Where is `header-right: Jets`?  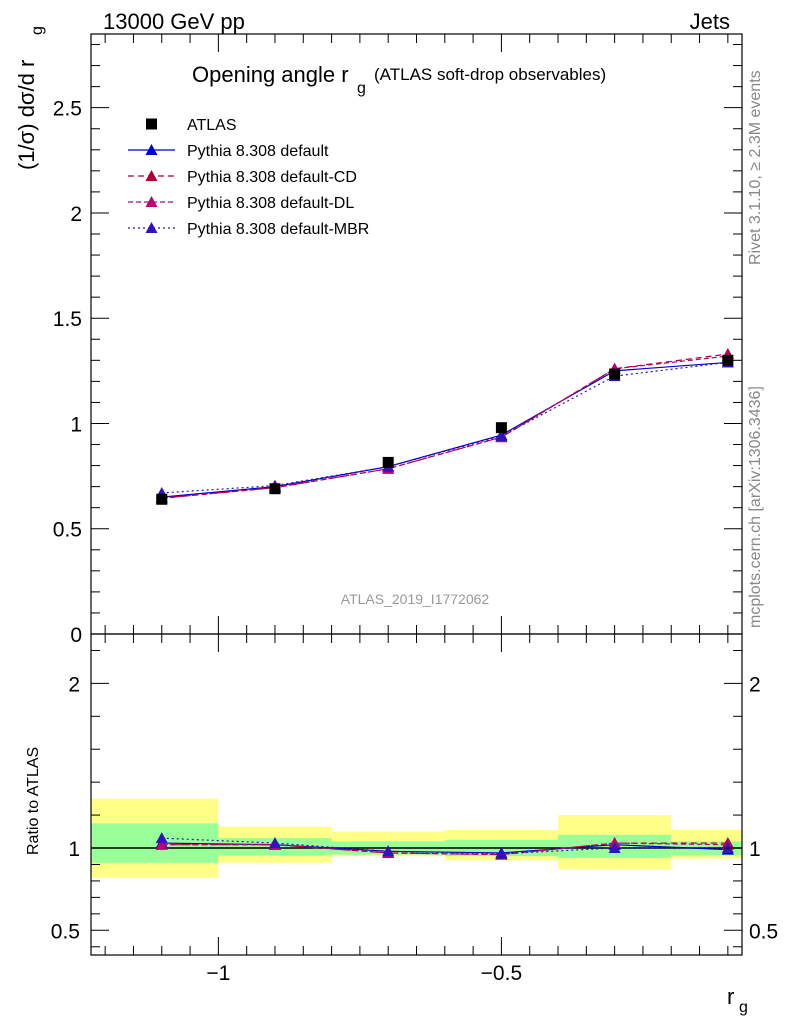
header-right: Jets is located at coordinates (710, 21).